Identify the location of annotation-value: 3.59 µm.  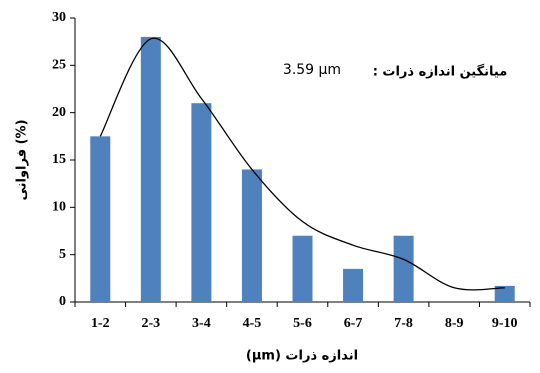
(312, 70).